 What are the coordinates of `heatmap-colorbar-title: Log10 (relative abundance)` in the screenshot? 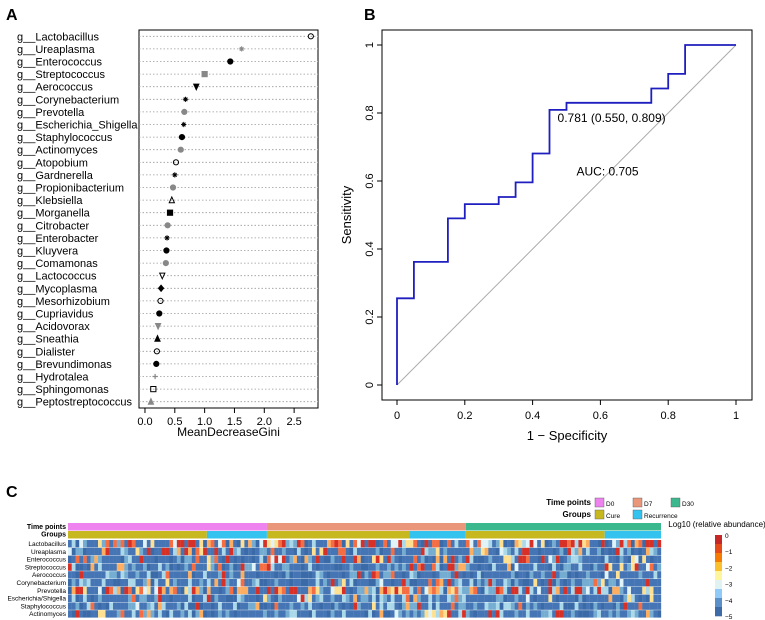 It's located at (716, 524).